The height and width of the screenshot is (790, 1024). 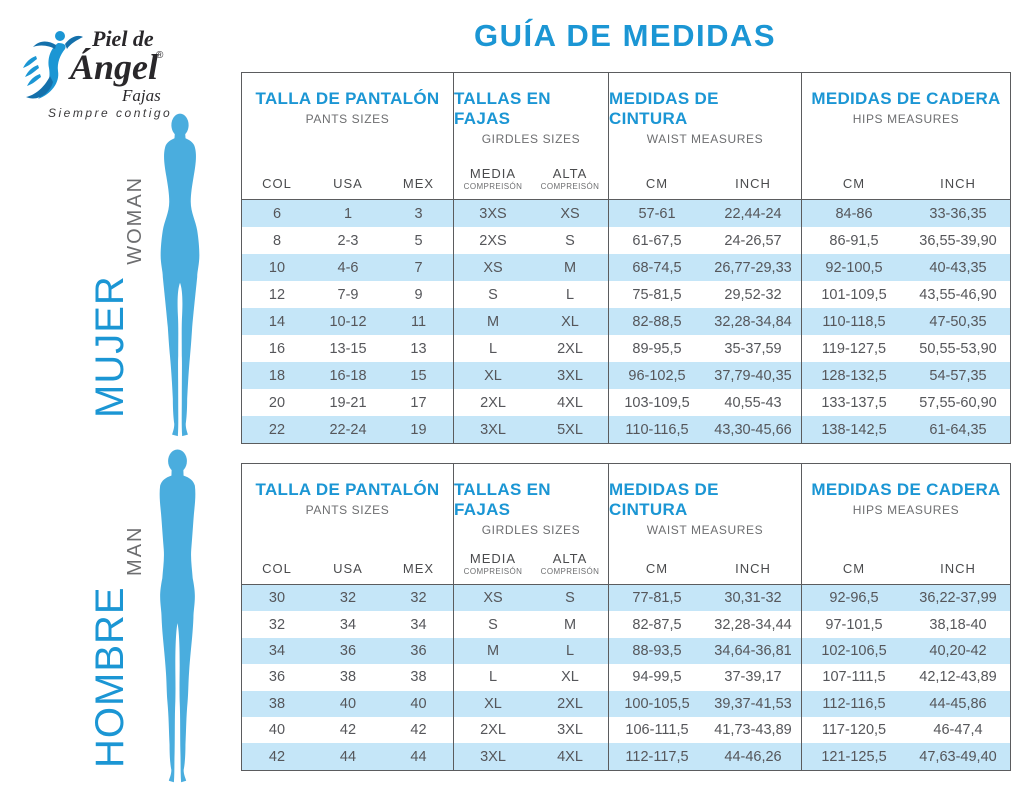 I want to click on table-cell: 30, so click(x=277, y=598).